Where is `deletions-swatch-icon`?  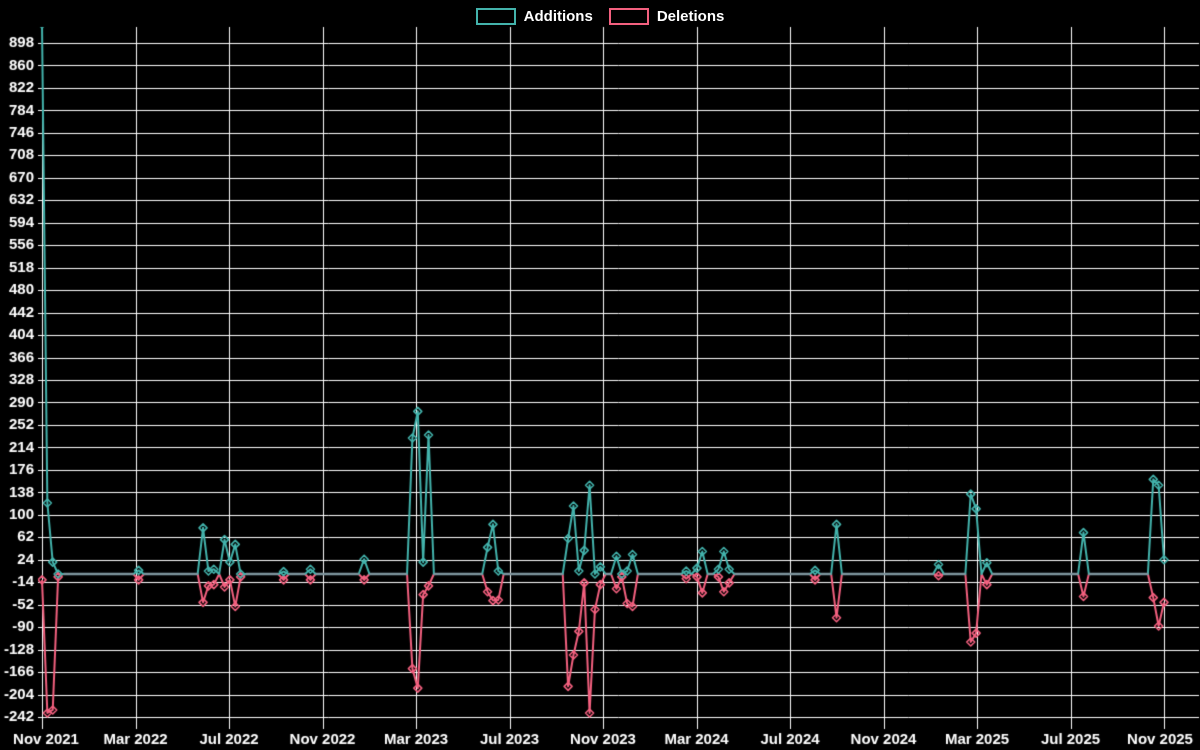 deletions-swatch-icon is located at coordinates (628, 16).